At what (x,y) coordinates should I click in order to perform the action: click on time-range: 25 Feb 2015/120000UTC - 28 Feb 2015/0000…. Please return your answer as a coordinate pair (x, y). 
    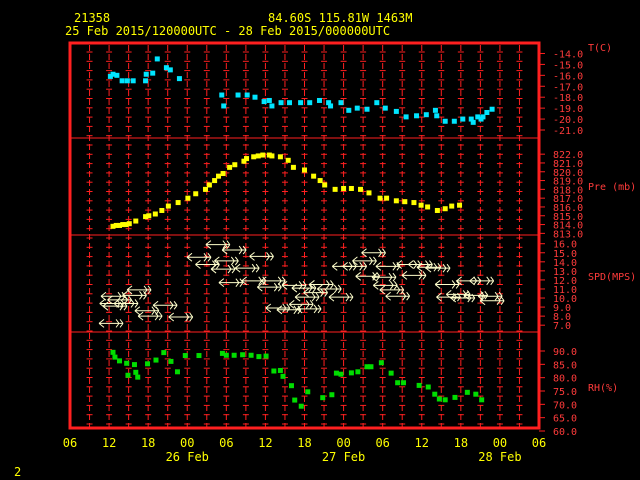
    Looking at the image, I should click on (227, 31).